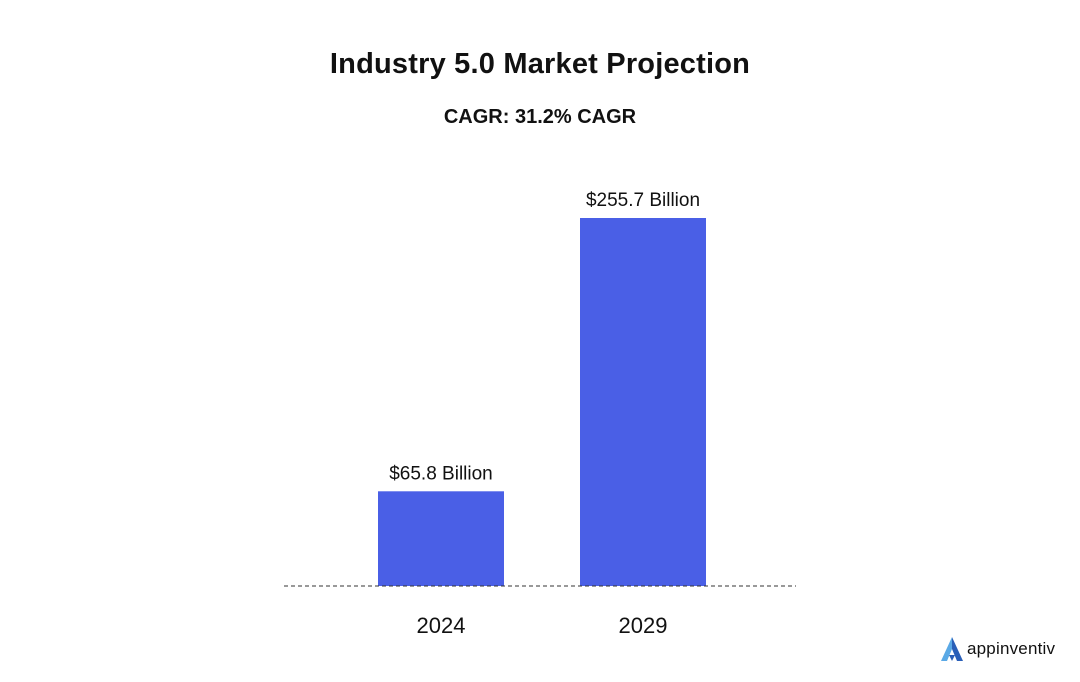 The width and height of the screenshot is (1080, 682). Describe the element at coordinates (643, 625) in the screenshot. I see `x-tick-label-2029: 2029` at that location.